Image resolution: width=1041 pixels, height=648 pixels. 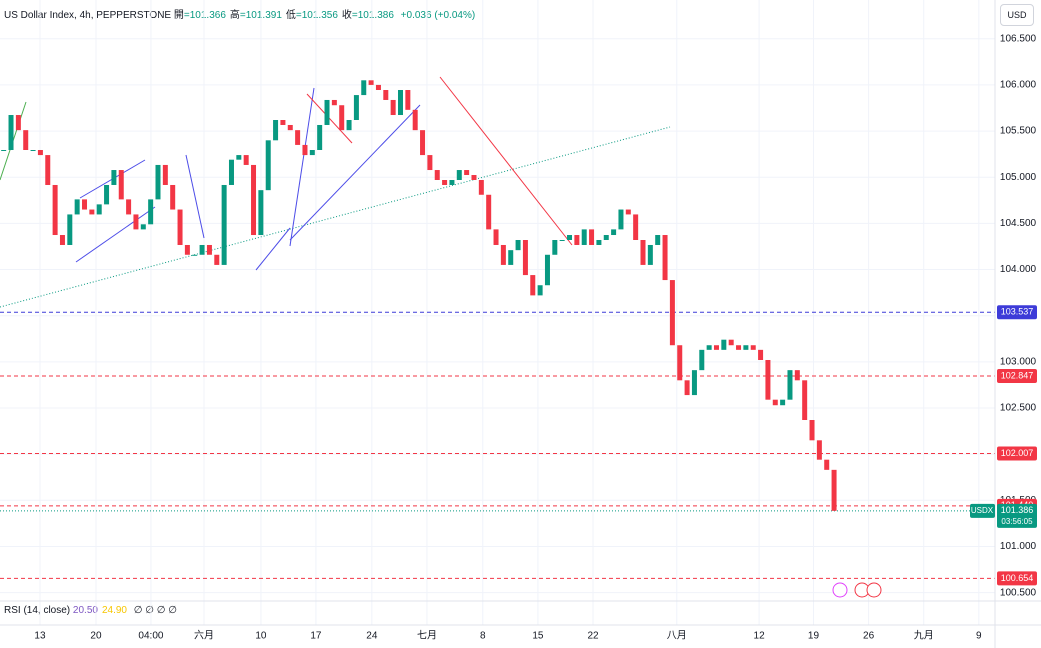 What do you see at coordinates (814, 636) in the screenshot?
I see `x-tick-label: 19` at bounding box center [814, 636].